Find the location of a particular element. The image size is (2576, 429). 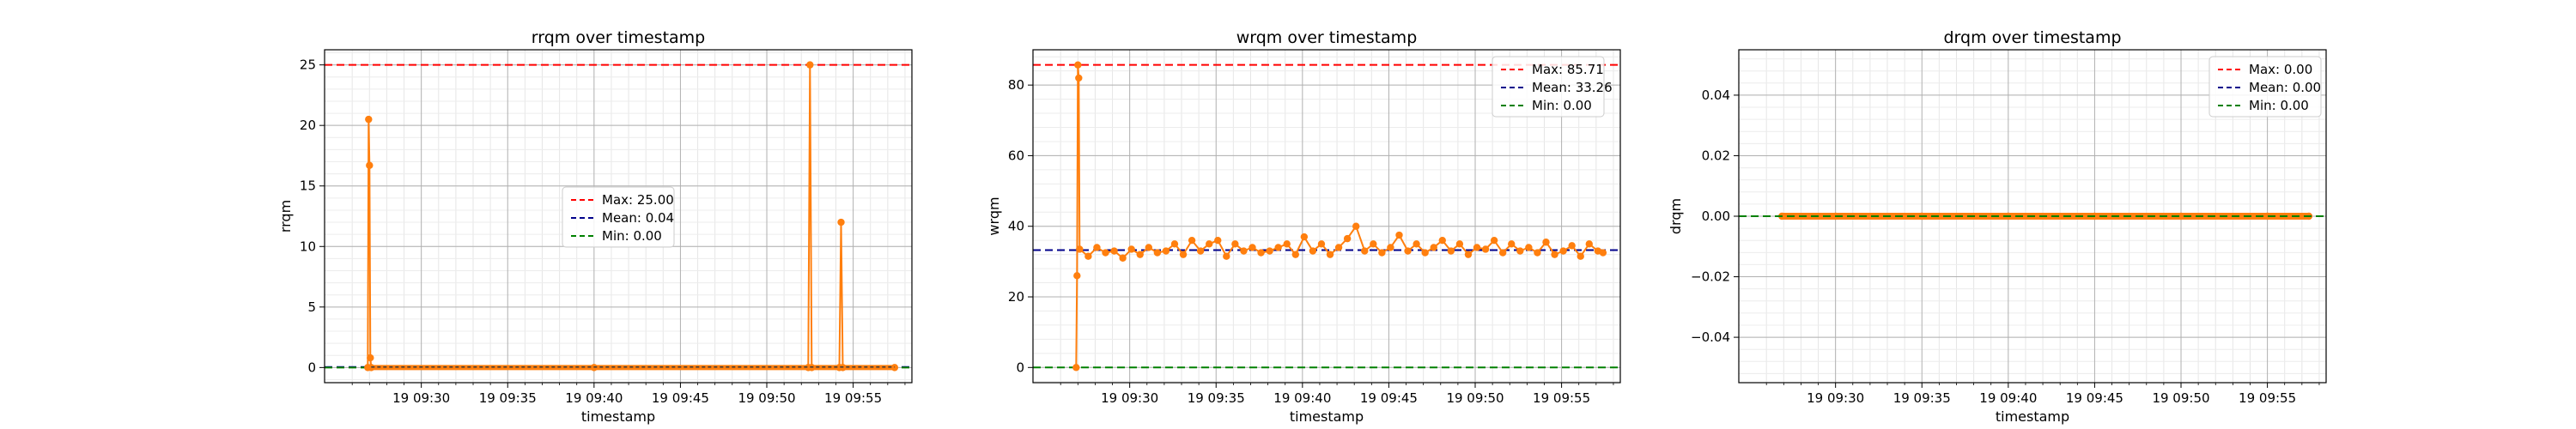

legend-label: Max: 0.00 is located at coordinates (2280, 69).